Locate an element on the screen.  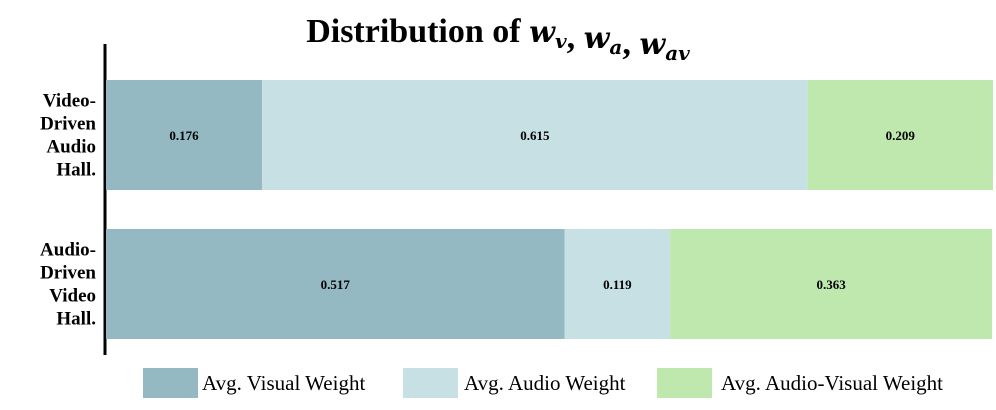
data-label: 0.517 is located at coordinates (336, 284).